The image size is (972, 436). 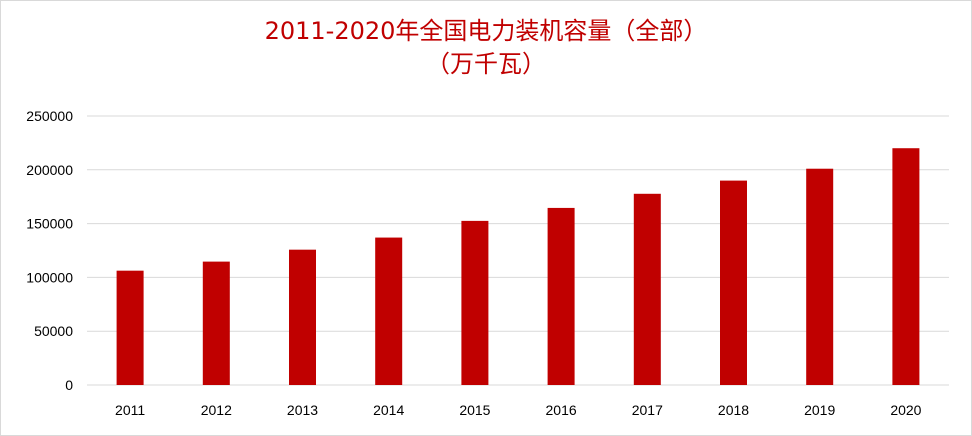 I want to click on bar-2011, so click(x=130, y=327).